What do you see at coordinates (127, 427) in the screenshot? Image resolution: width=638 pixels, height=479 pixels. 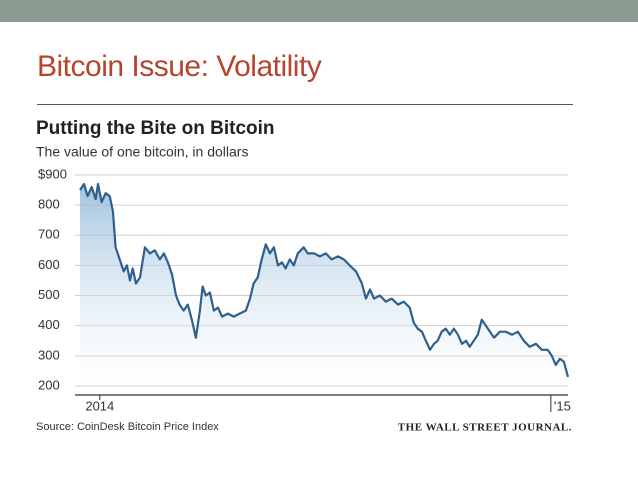 I see `source-note: Source: CoinDesk Bitcoin Price Index` at bounding box center [127, 427].